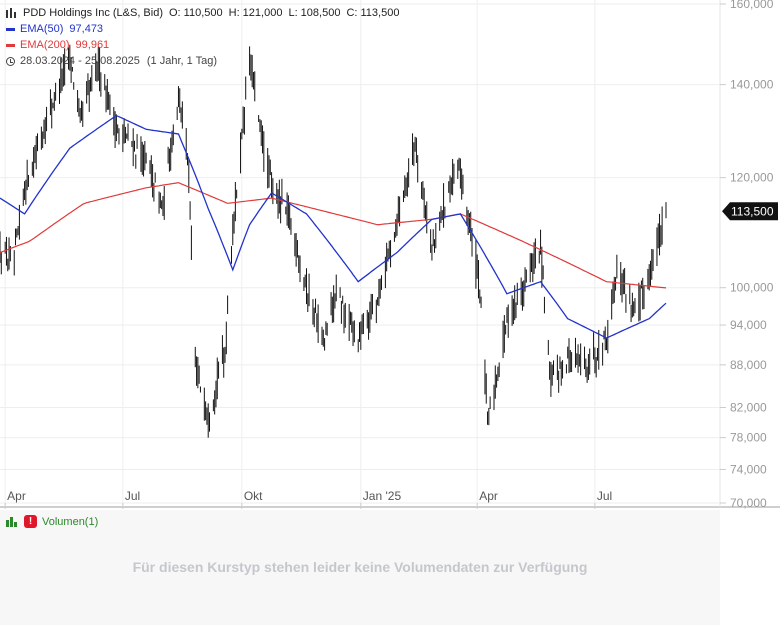 The height and width of the screenshot is (625, 780). Describe the element at coordinates (86, 29) in the screenshot. I see `ema50-value: 97,473` at that location.